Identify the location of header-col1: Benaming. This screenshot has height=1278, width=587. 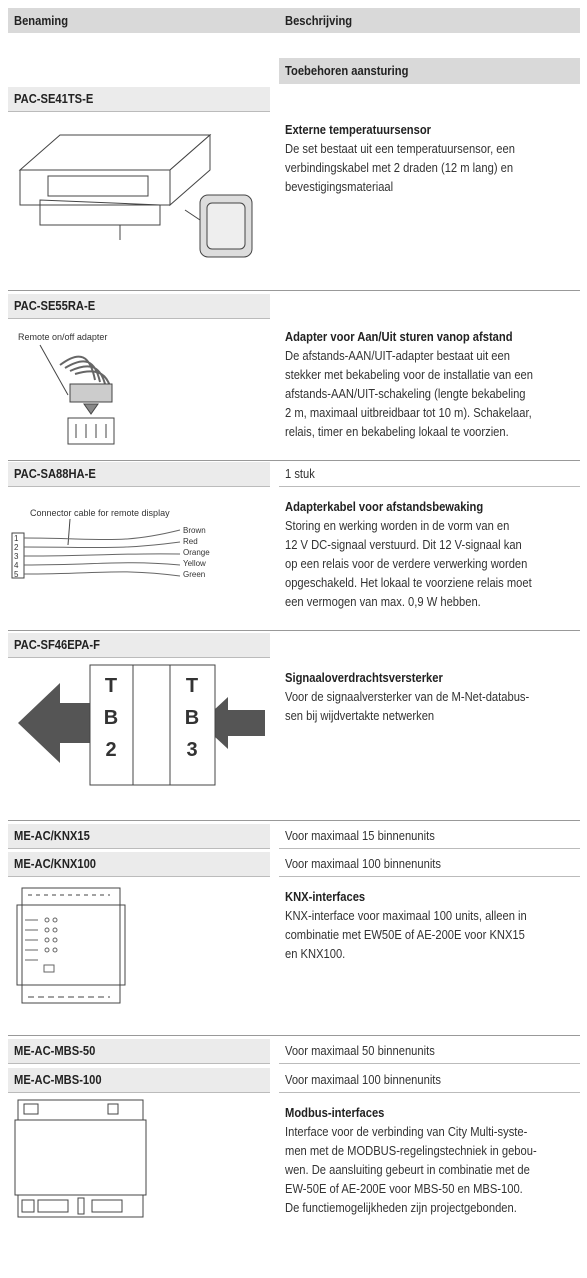
(41, 20).